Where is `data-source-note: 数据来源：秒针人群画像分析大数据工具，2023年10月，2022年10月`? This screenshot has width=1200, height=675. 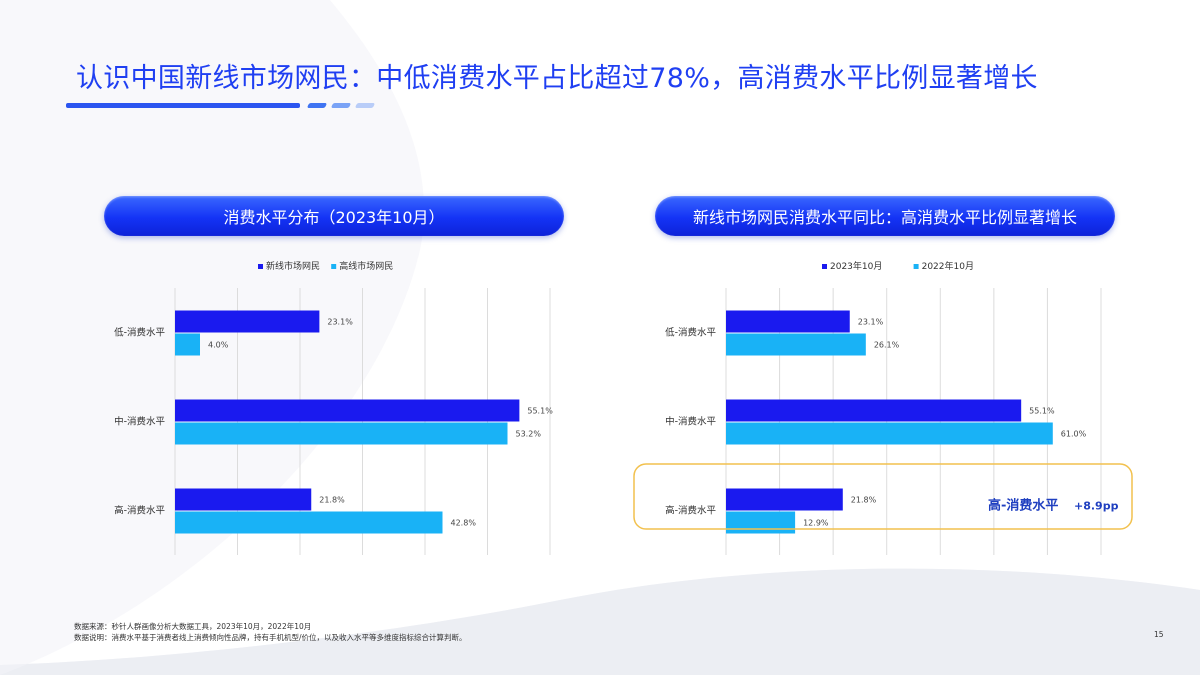 data-source-note: 数据来源：秒针人群画像分析大数据工具，2023年10月，2022年10月 is located at coordinates (193, 626).